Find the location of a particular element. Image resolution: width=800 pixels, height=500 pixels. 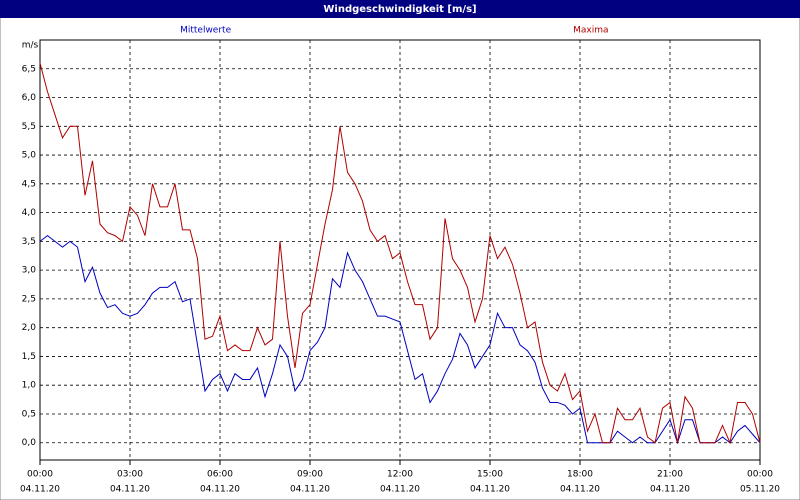

y-tick-label: 2,0 is located at coordinates (29, 328).